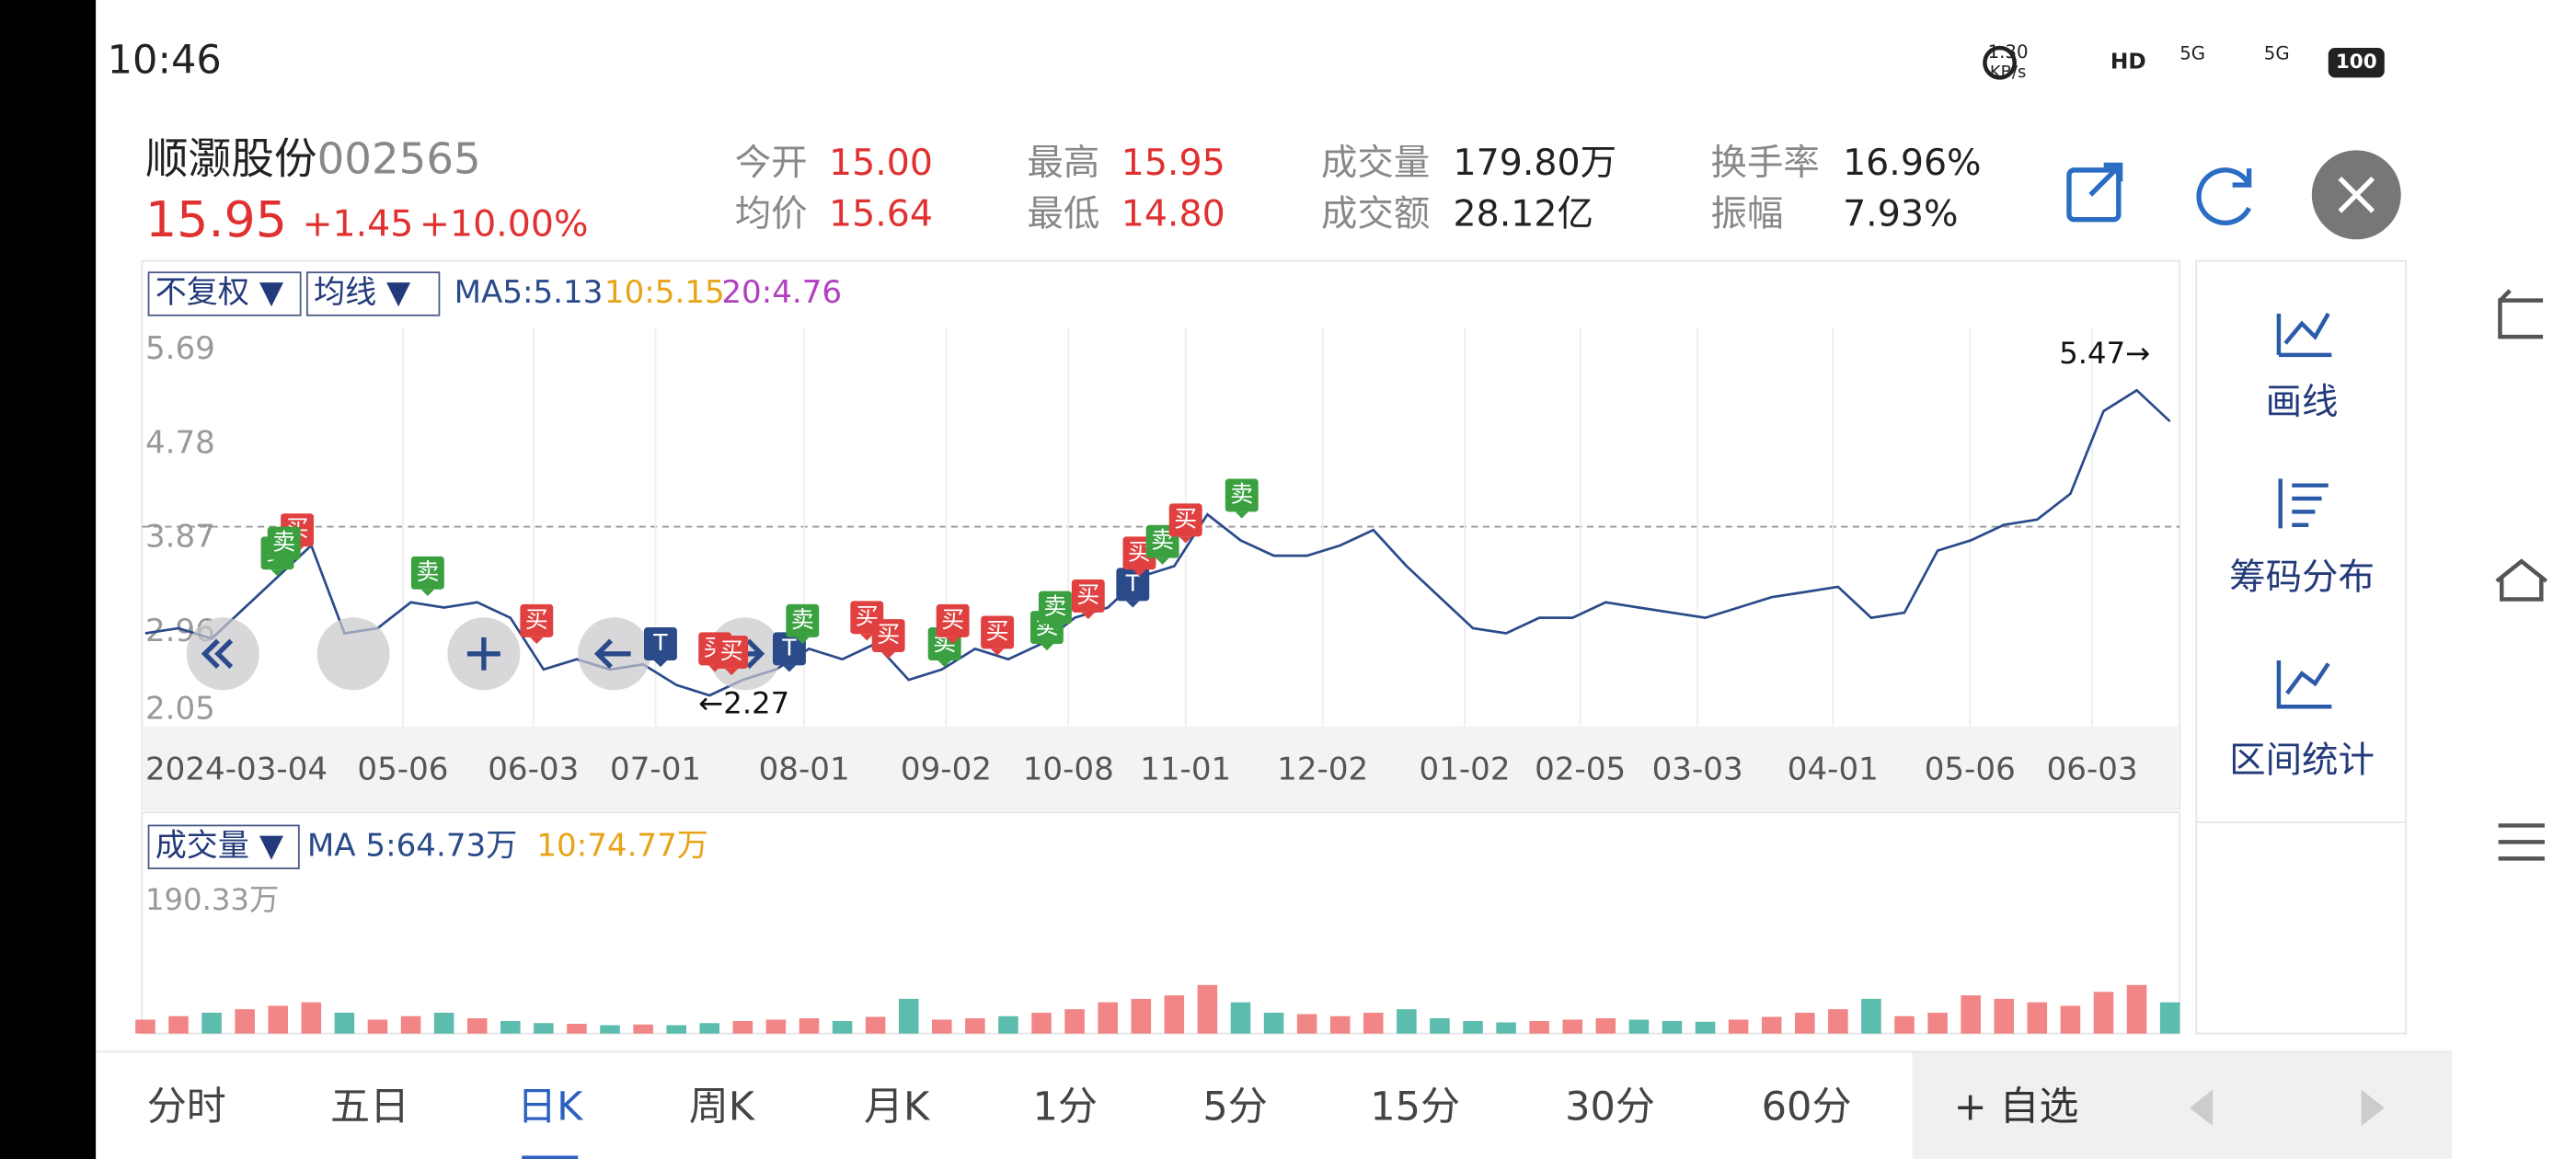 This screenshot has width=2576, height=1159. Describe the element at coordinates (212, 899) in the screenshot. I see `volume-max-label: 190.33万` at that location.